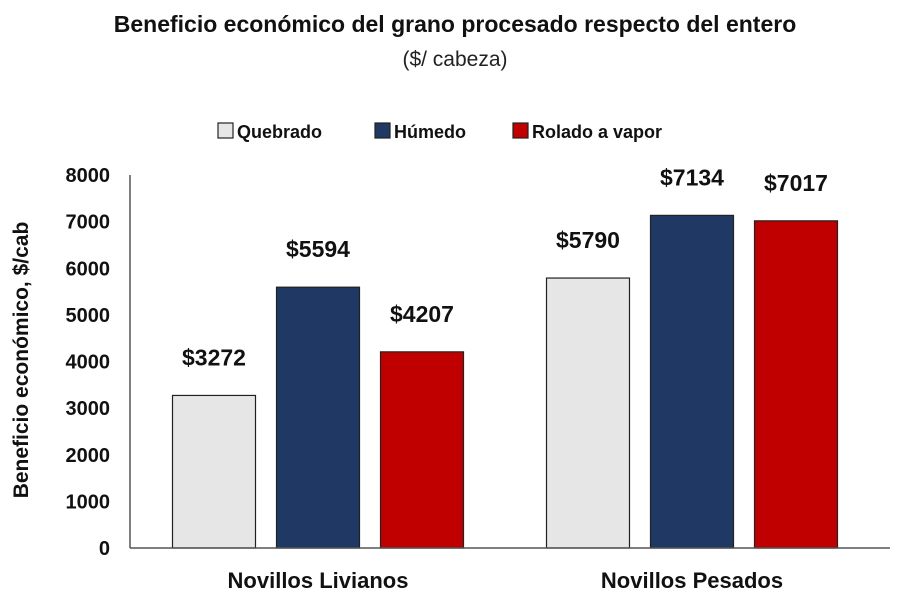 This screenshot has width=900, height=600. Describe the element at coordinates (318, 580) in the screenshot. I see `x-category-label: Novillos Livianos` at that location.